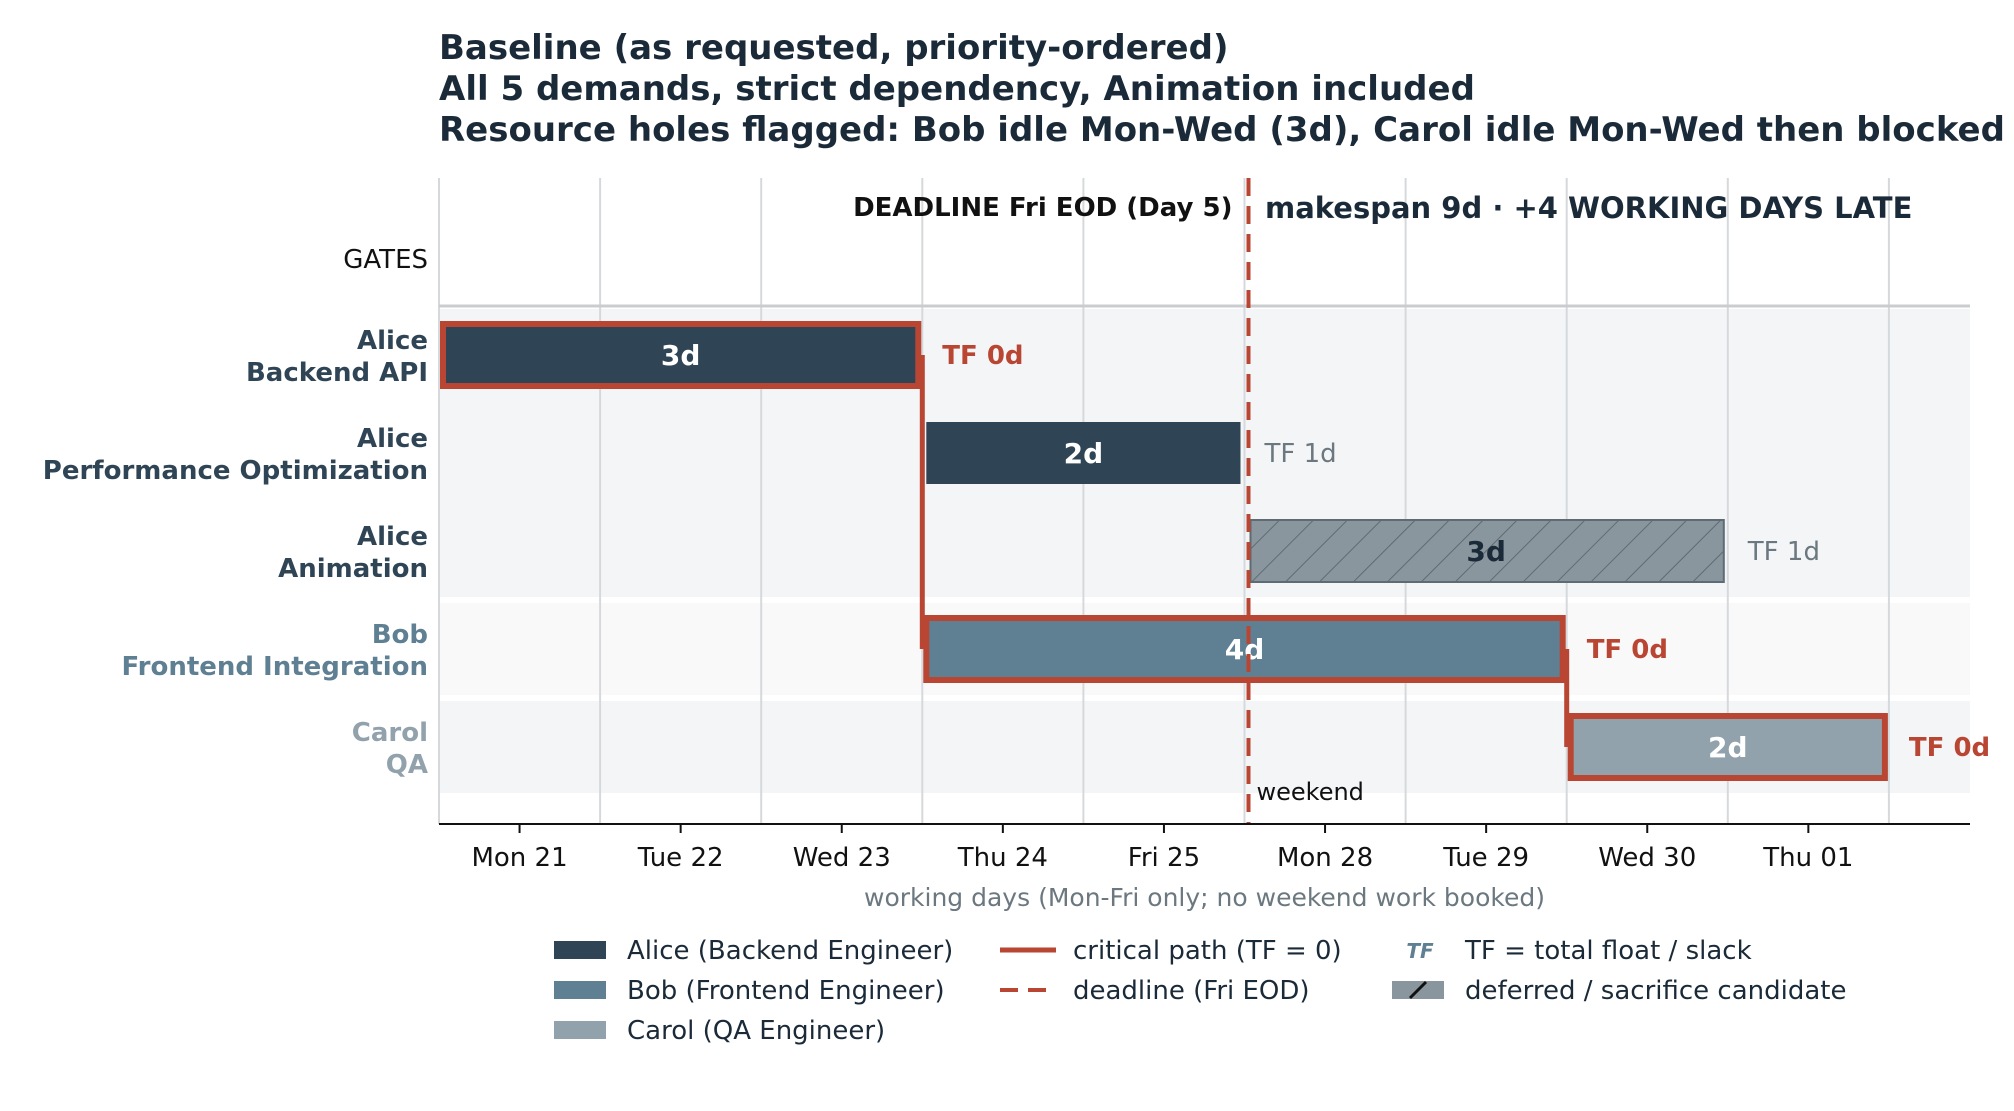 The width and height of the screenshot is (2014, 1111). Describe the element at coordinates (1244, 551) in the screenshot. I see `critical-links` at that location.